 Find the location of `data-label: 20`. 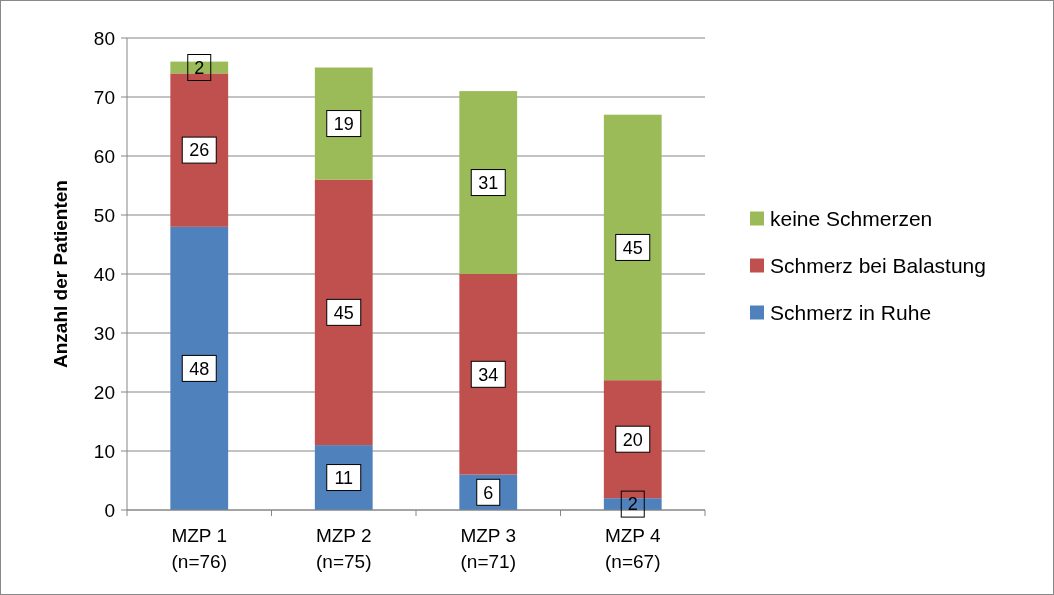

data-label: 20 is located at coordinates (632, 439).